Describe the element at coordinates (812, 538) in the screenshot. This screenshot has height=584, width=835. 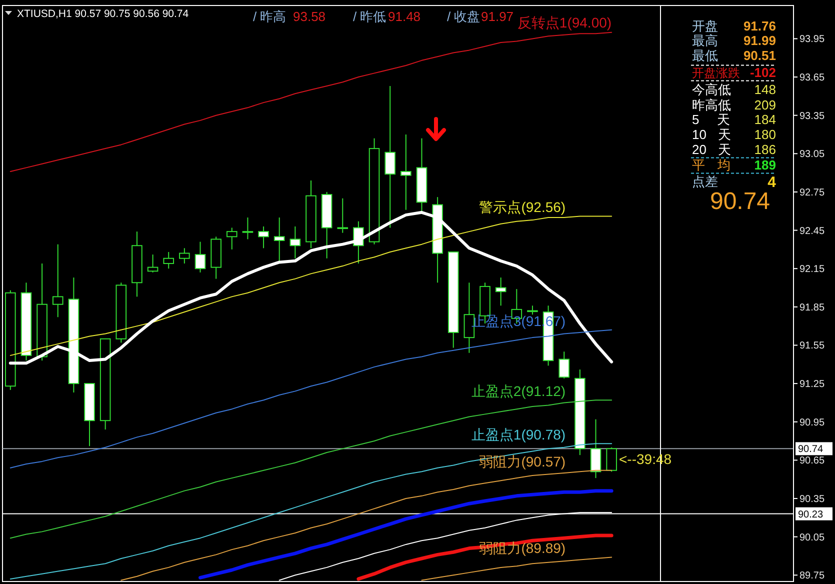
I see `y-tick-label: 90.05` at that location.